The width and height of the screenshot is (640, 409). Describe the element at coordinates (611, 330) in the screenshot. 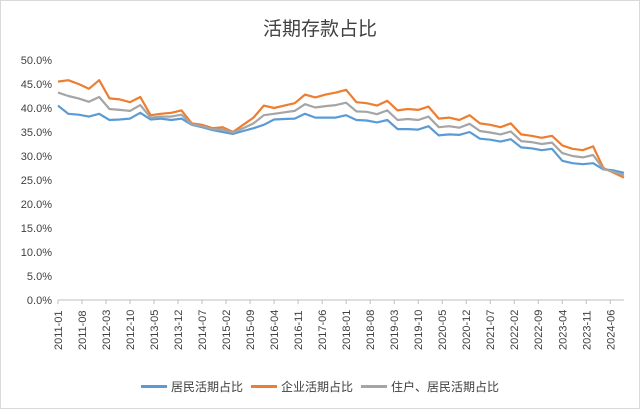

I see `x-tick-label: 2024-06` at that location.